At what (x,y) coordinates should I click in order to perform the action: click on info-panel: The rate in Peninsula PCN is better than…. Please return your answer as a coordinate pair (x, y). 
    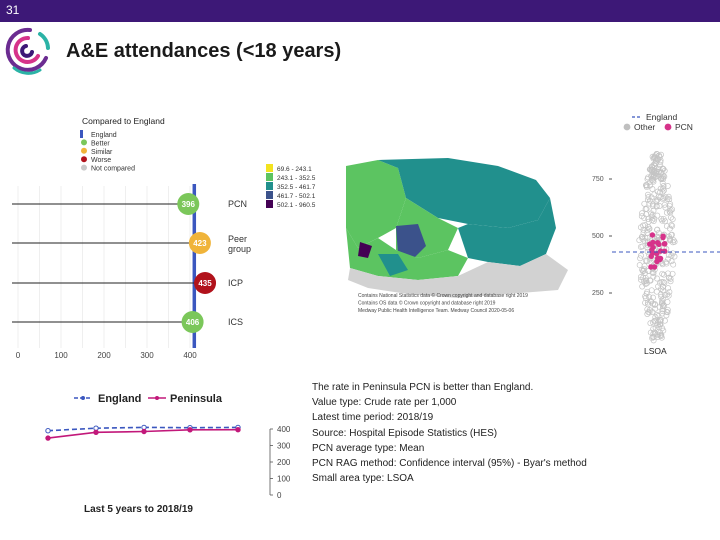
    Looking at the image, I should click on (449, 433).